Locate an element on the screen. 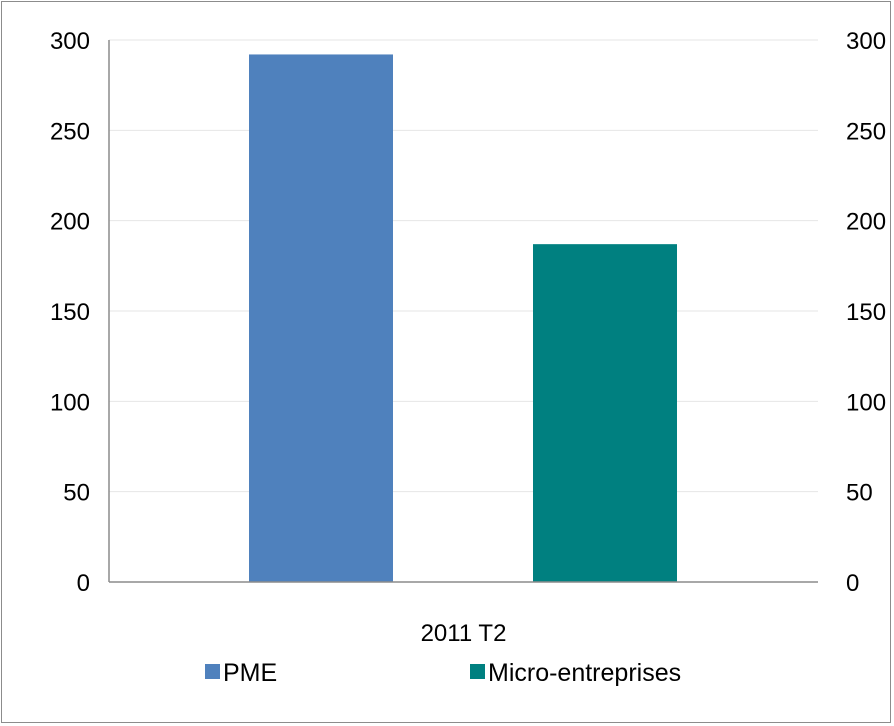 This screenshot has height=726, width=894. y-tick-label-left: 50 is located at coordinates (76, 493).